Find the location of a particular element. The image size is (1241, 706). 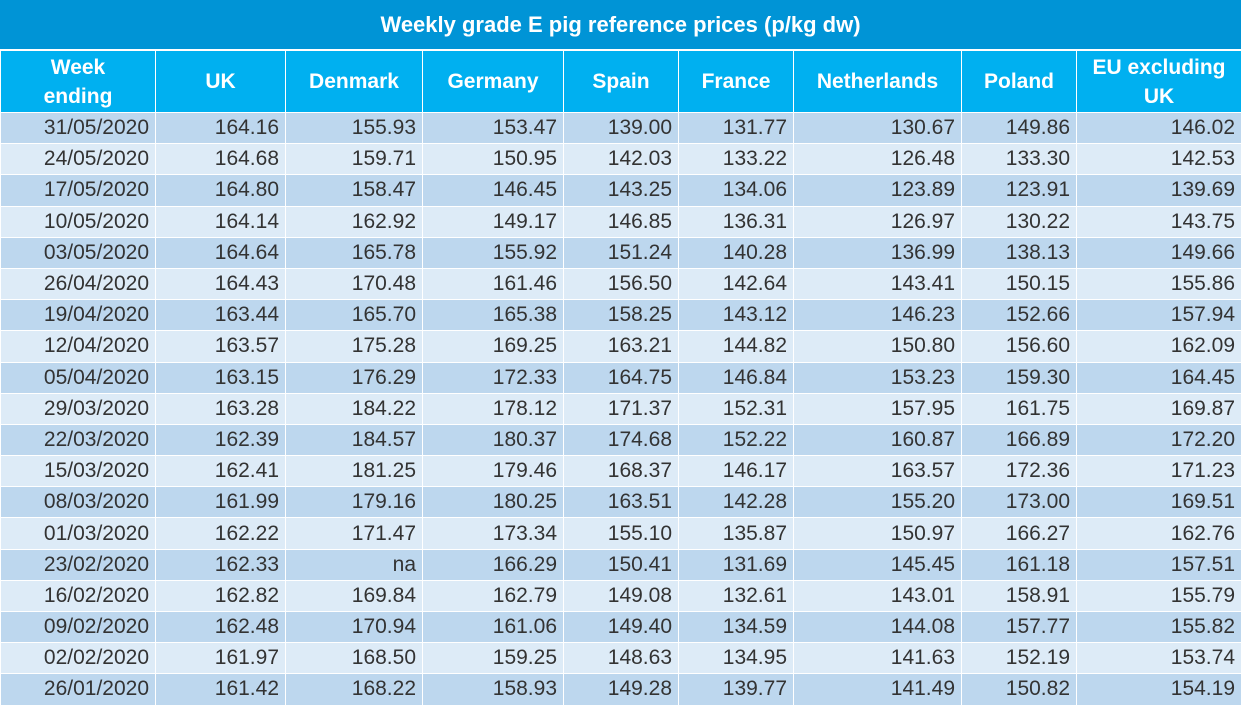

spain-cell: 149.08 is located at coordinates (621, 595).